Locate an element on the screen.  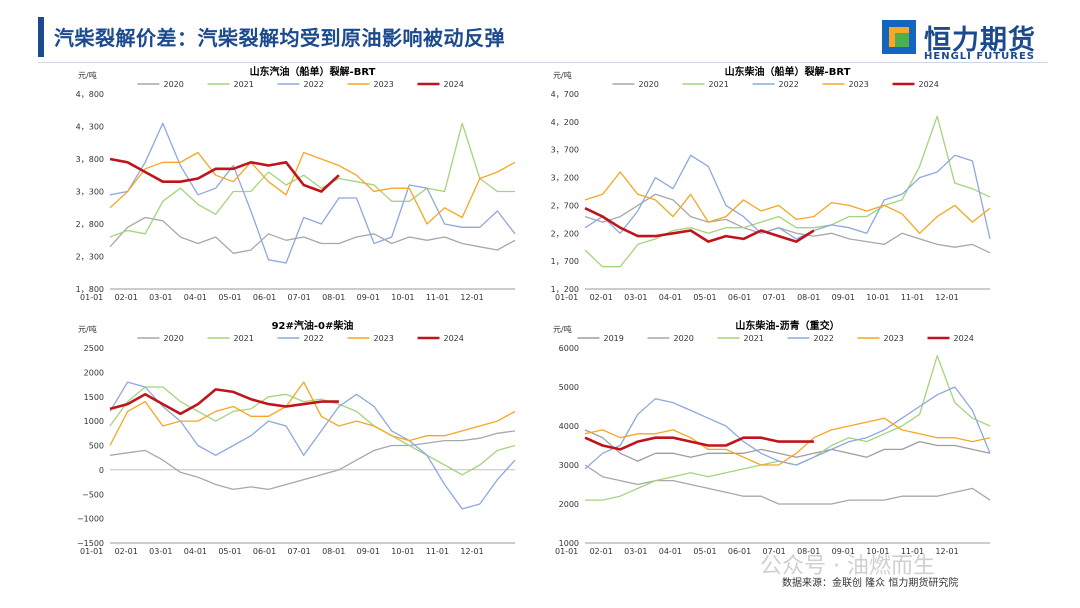
watermark: 公众号 · 油燃而生 is located at coordinates (847, 566).